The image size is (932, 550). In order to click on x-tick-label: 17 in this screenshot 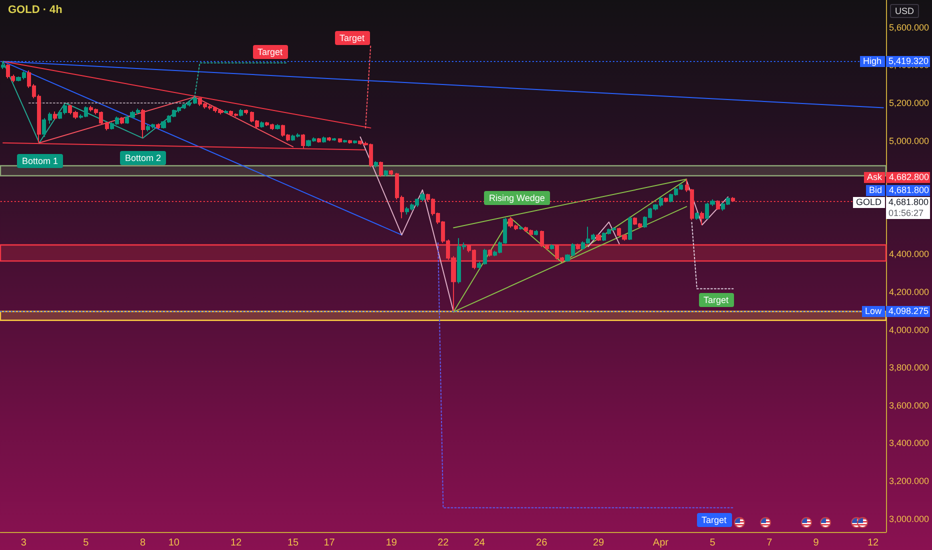, I will do `click(330, 543)`.